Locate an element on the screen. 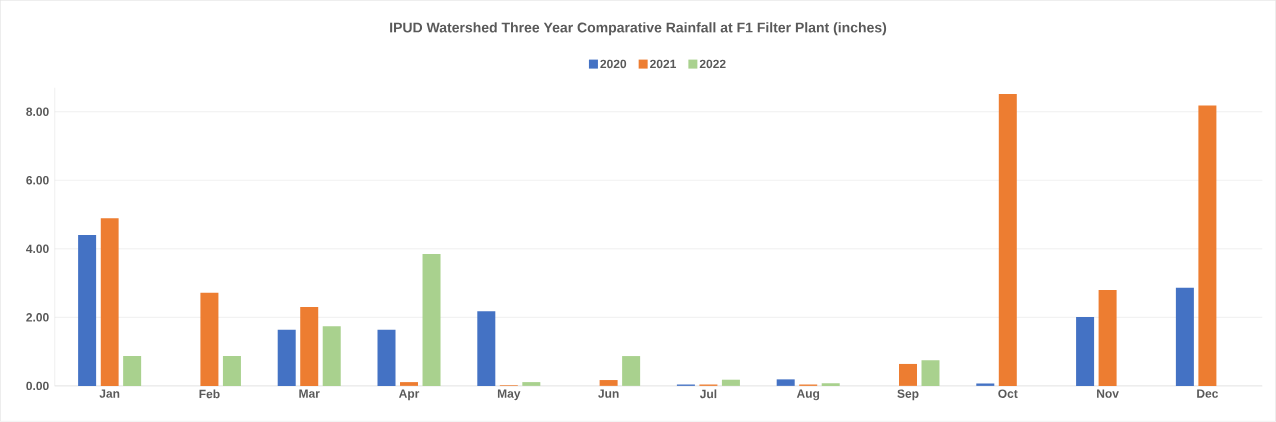 The width and height of the screenshot is (1276, 422). legend-label: 2022 is located at coordinates (712, 64).